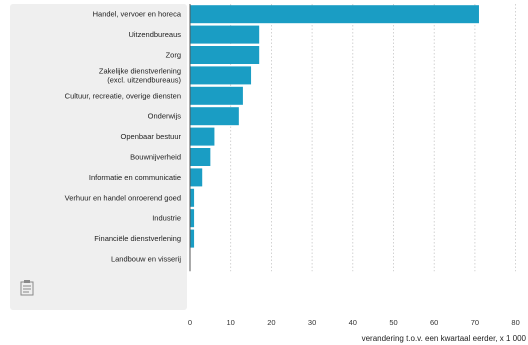 The width and height of the screenshot is (528, 345). I want to click on x-tick-label: 20, so click(271, 322).